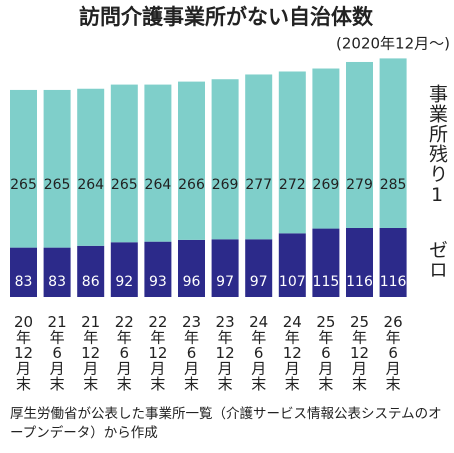 The image size is (454, 453). Describe the element at coordinates (192, 282) in the screenshot. I see `value-label: 96` at that location.